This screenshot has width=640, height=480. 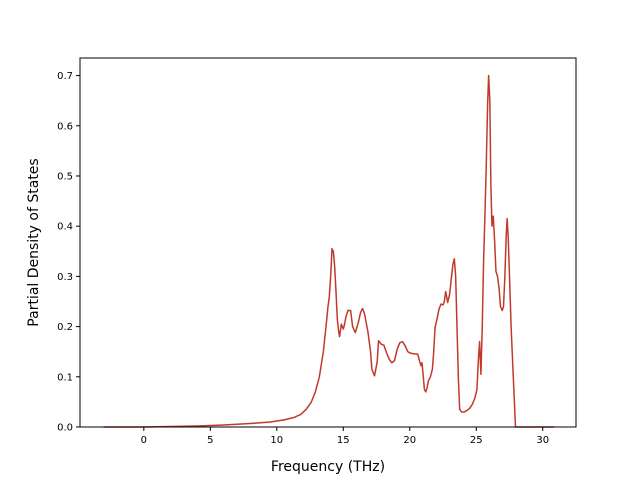 I want to click on x-tick-label: 15, so click(x=343, y=440).